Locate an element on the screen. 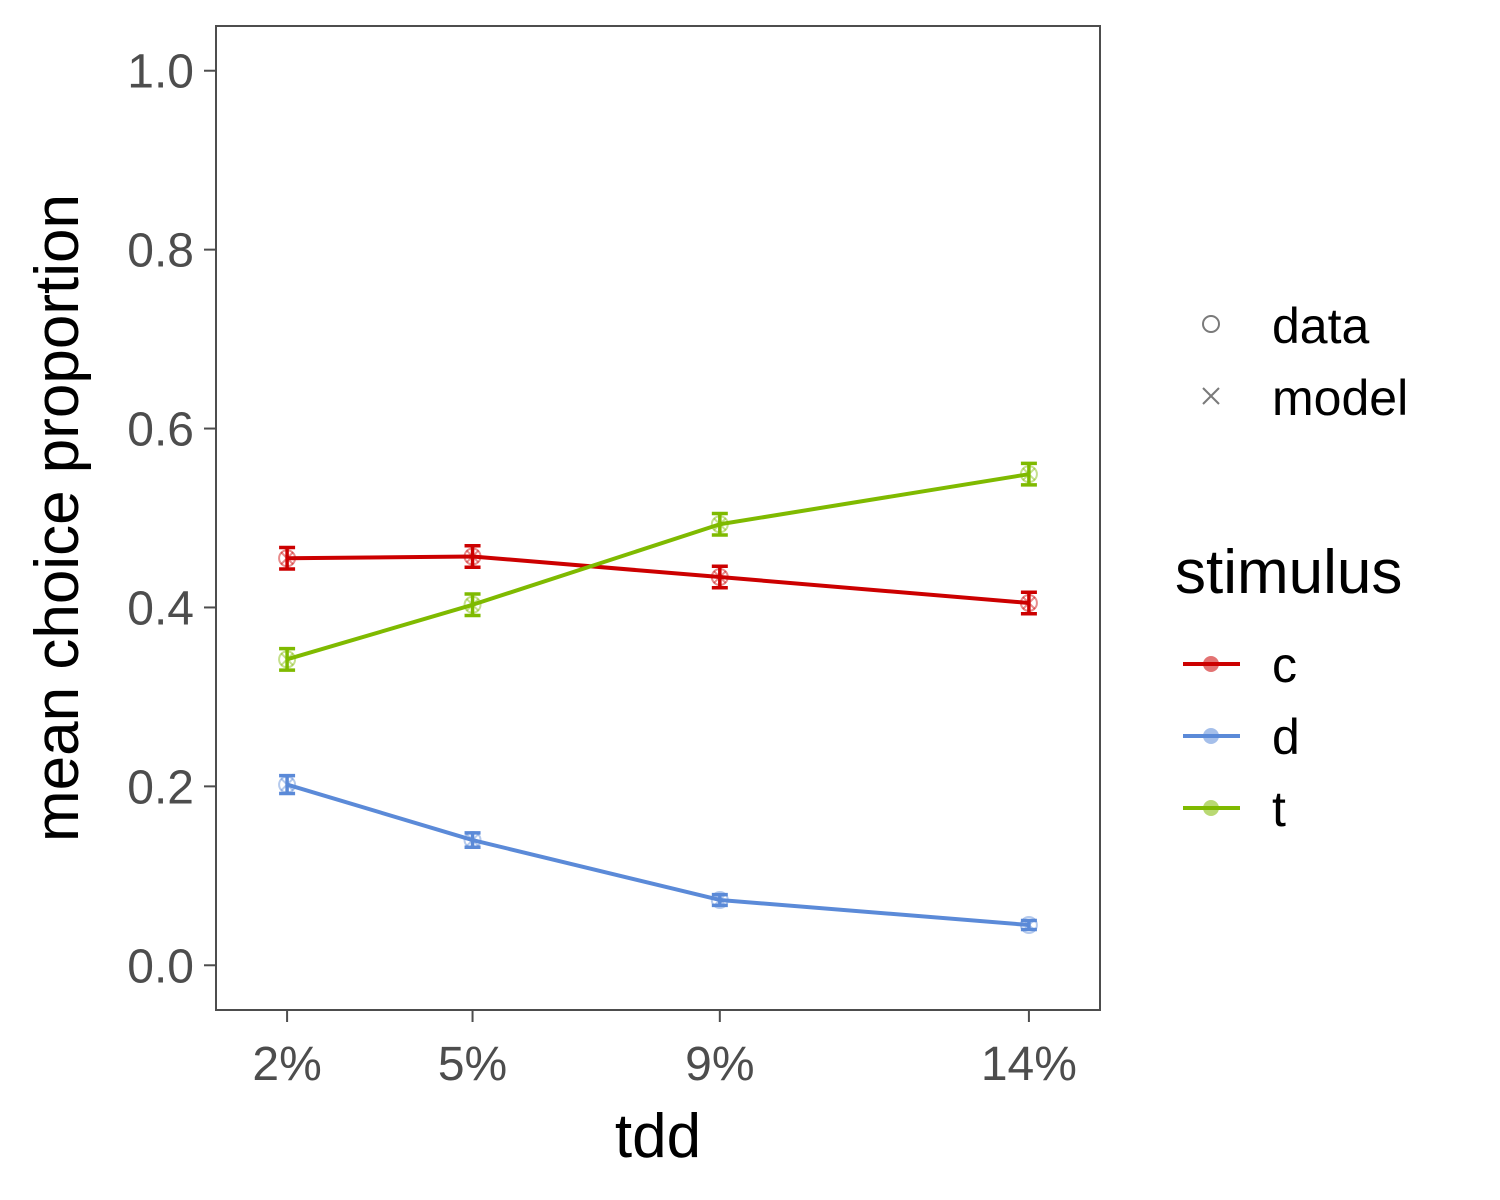  legend-item-model: model is located at coordinates (1305, 398).